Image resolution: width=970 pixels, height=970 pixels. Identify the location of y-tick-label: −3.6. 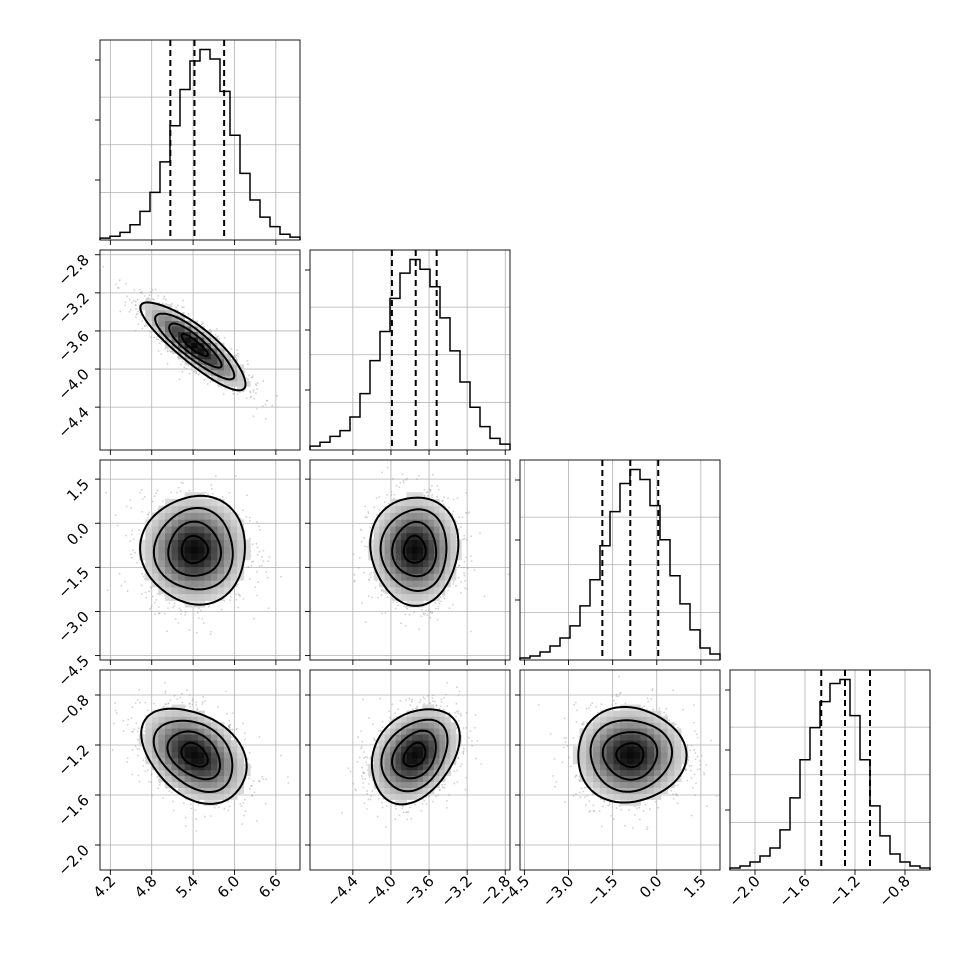
(73, 346).